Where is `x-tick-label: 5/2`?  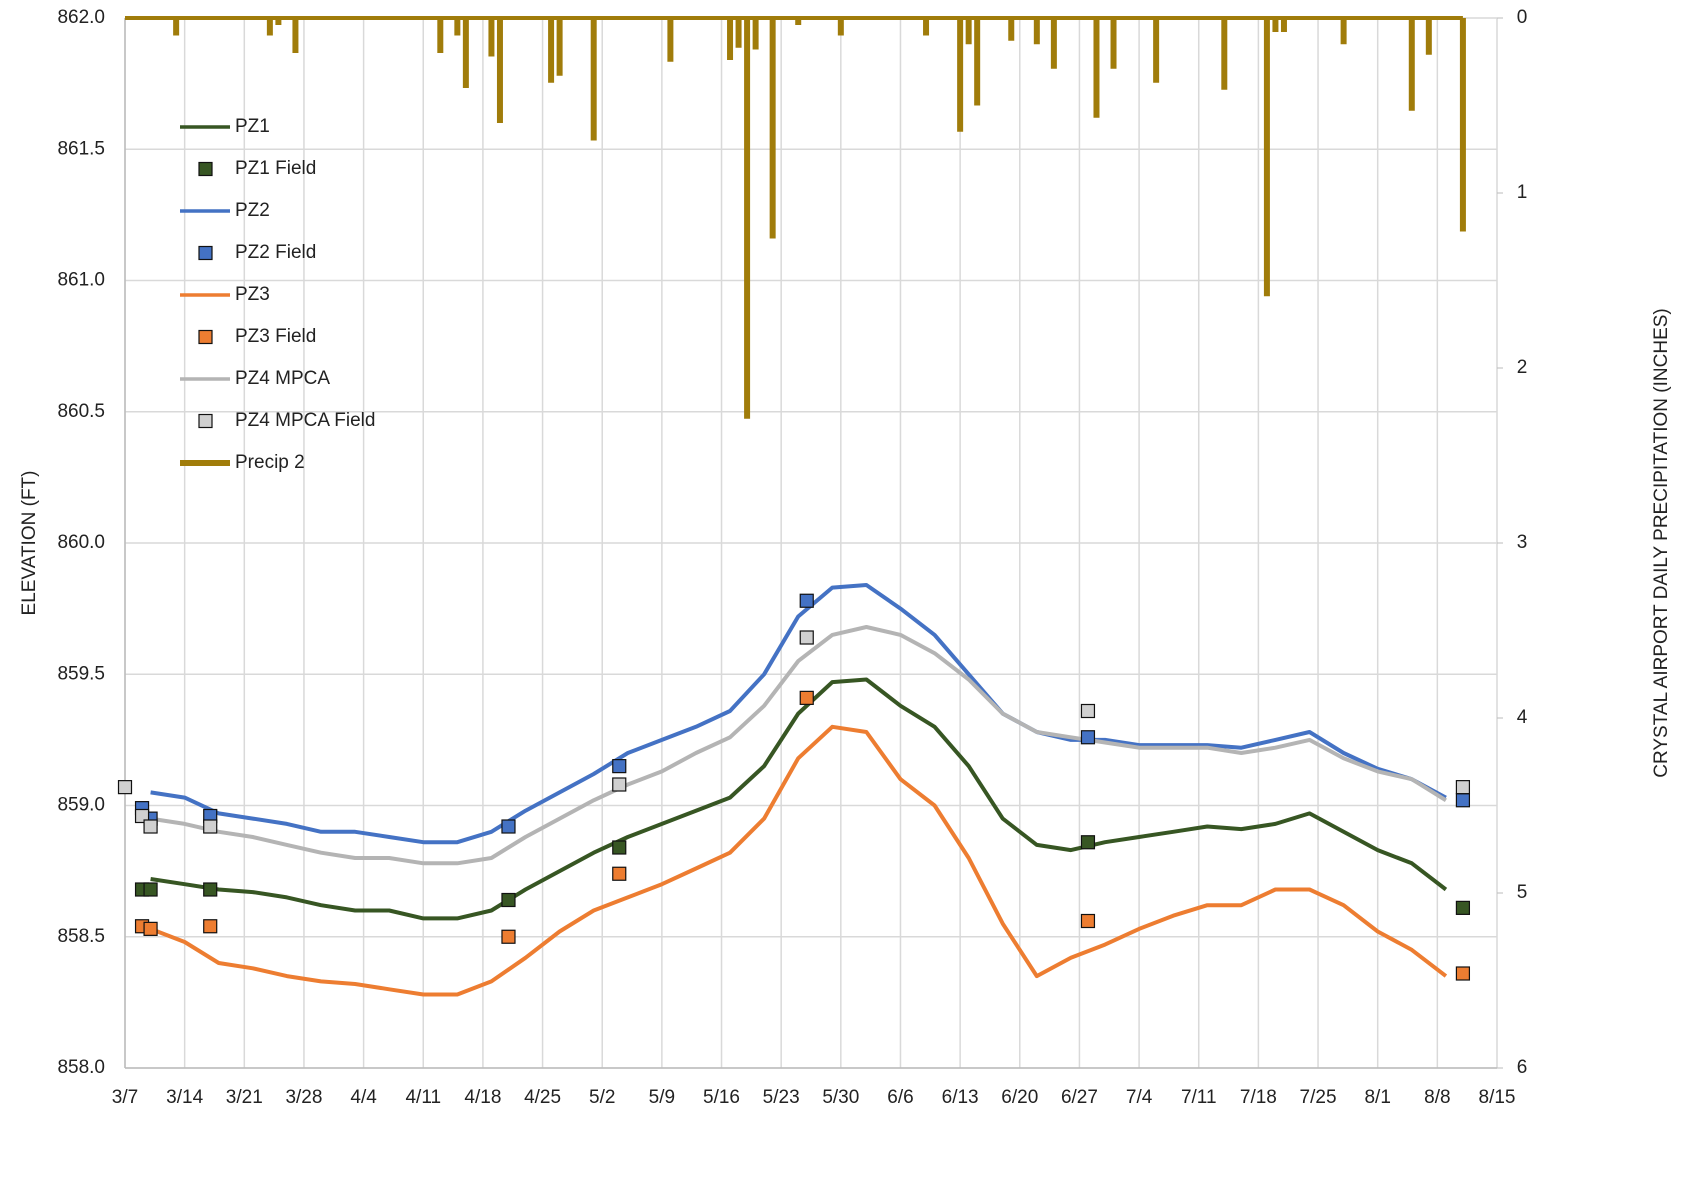
x-tick-label: 5/2 is located at coordinates (602, 1097).